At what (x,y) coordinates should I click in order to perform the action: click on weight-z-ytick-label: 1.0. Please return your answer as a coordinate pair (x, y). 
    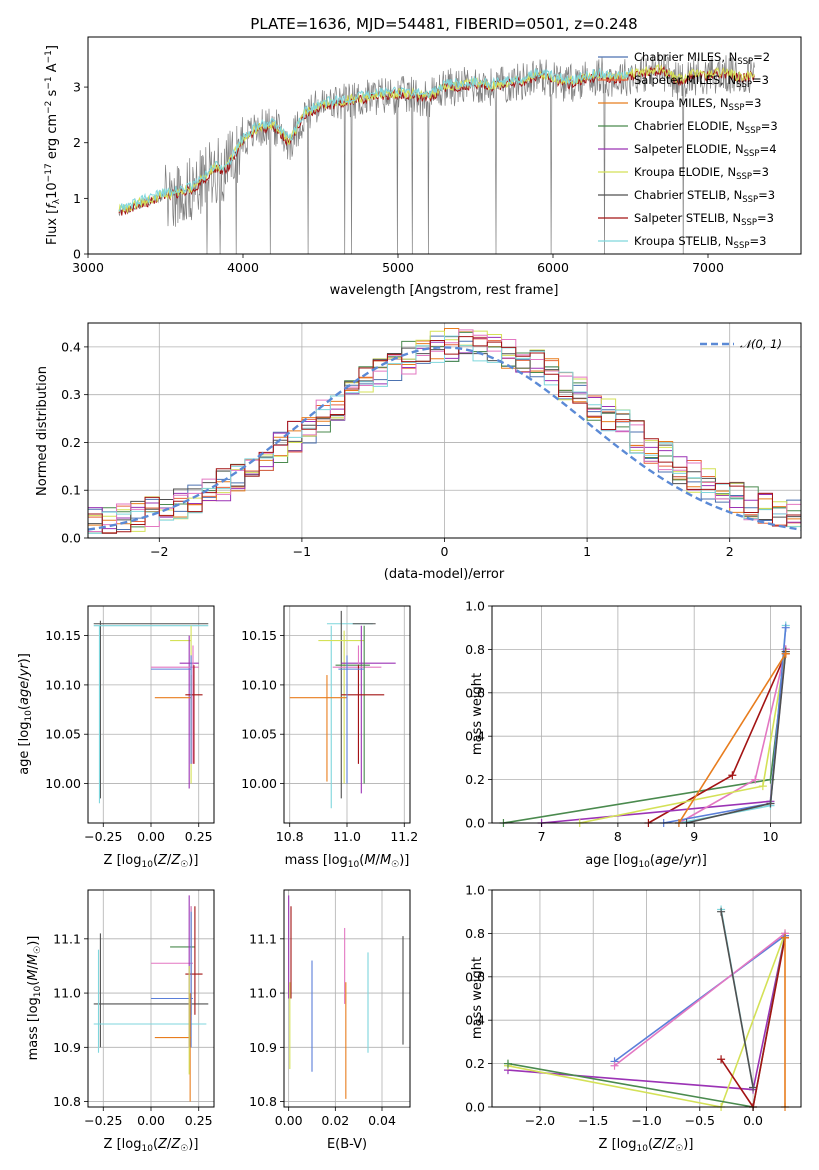
    Looking at the image, I should click on (475, 890).